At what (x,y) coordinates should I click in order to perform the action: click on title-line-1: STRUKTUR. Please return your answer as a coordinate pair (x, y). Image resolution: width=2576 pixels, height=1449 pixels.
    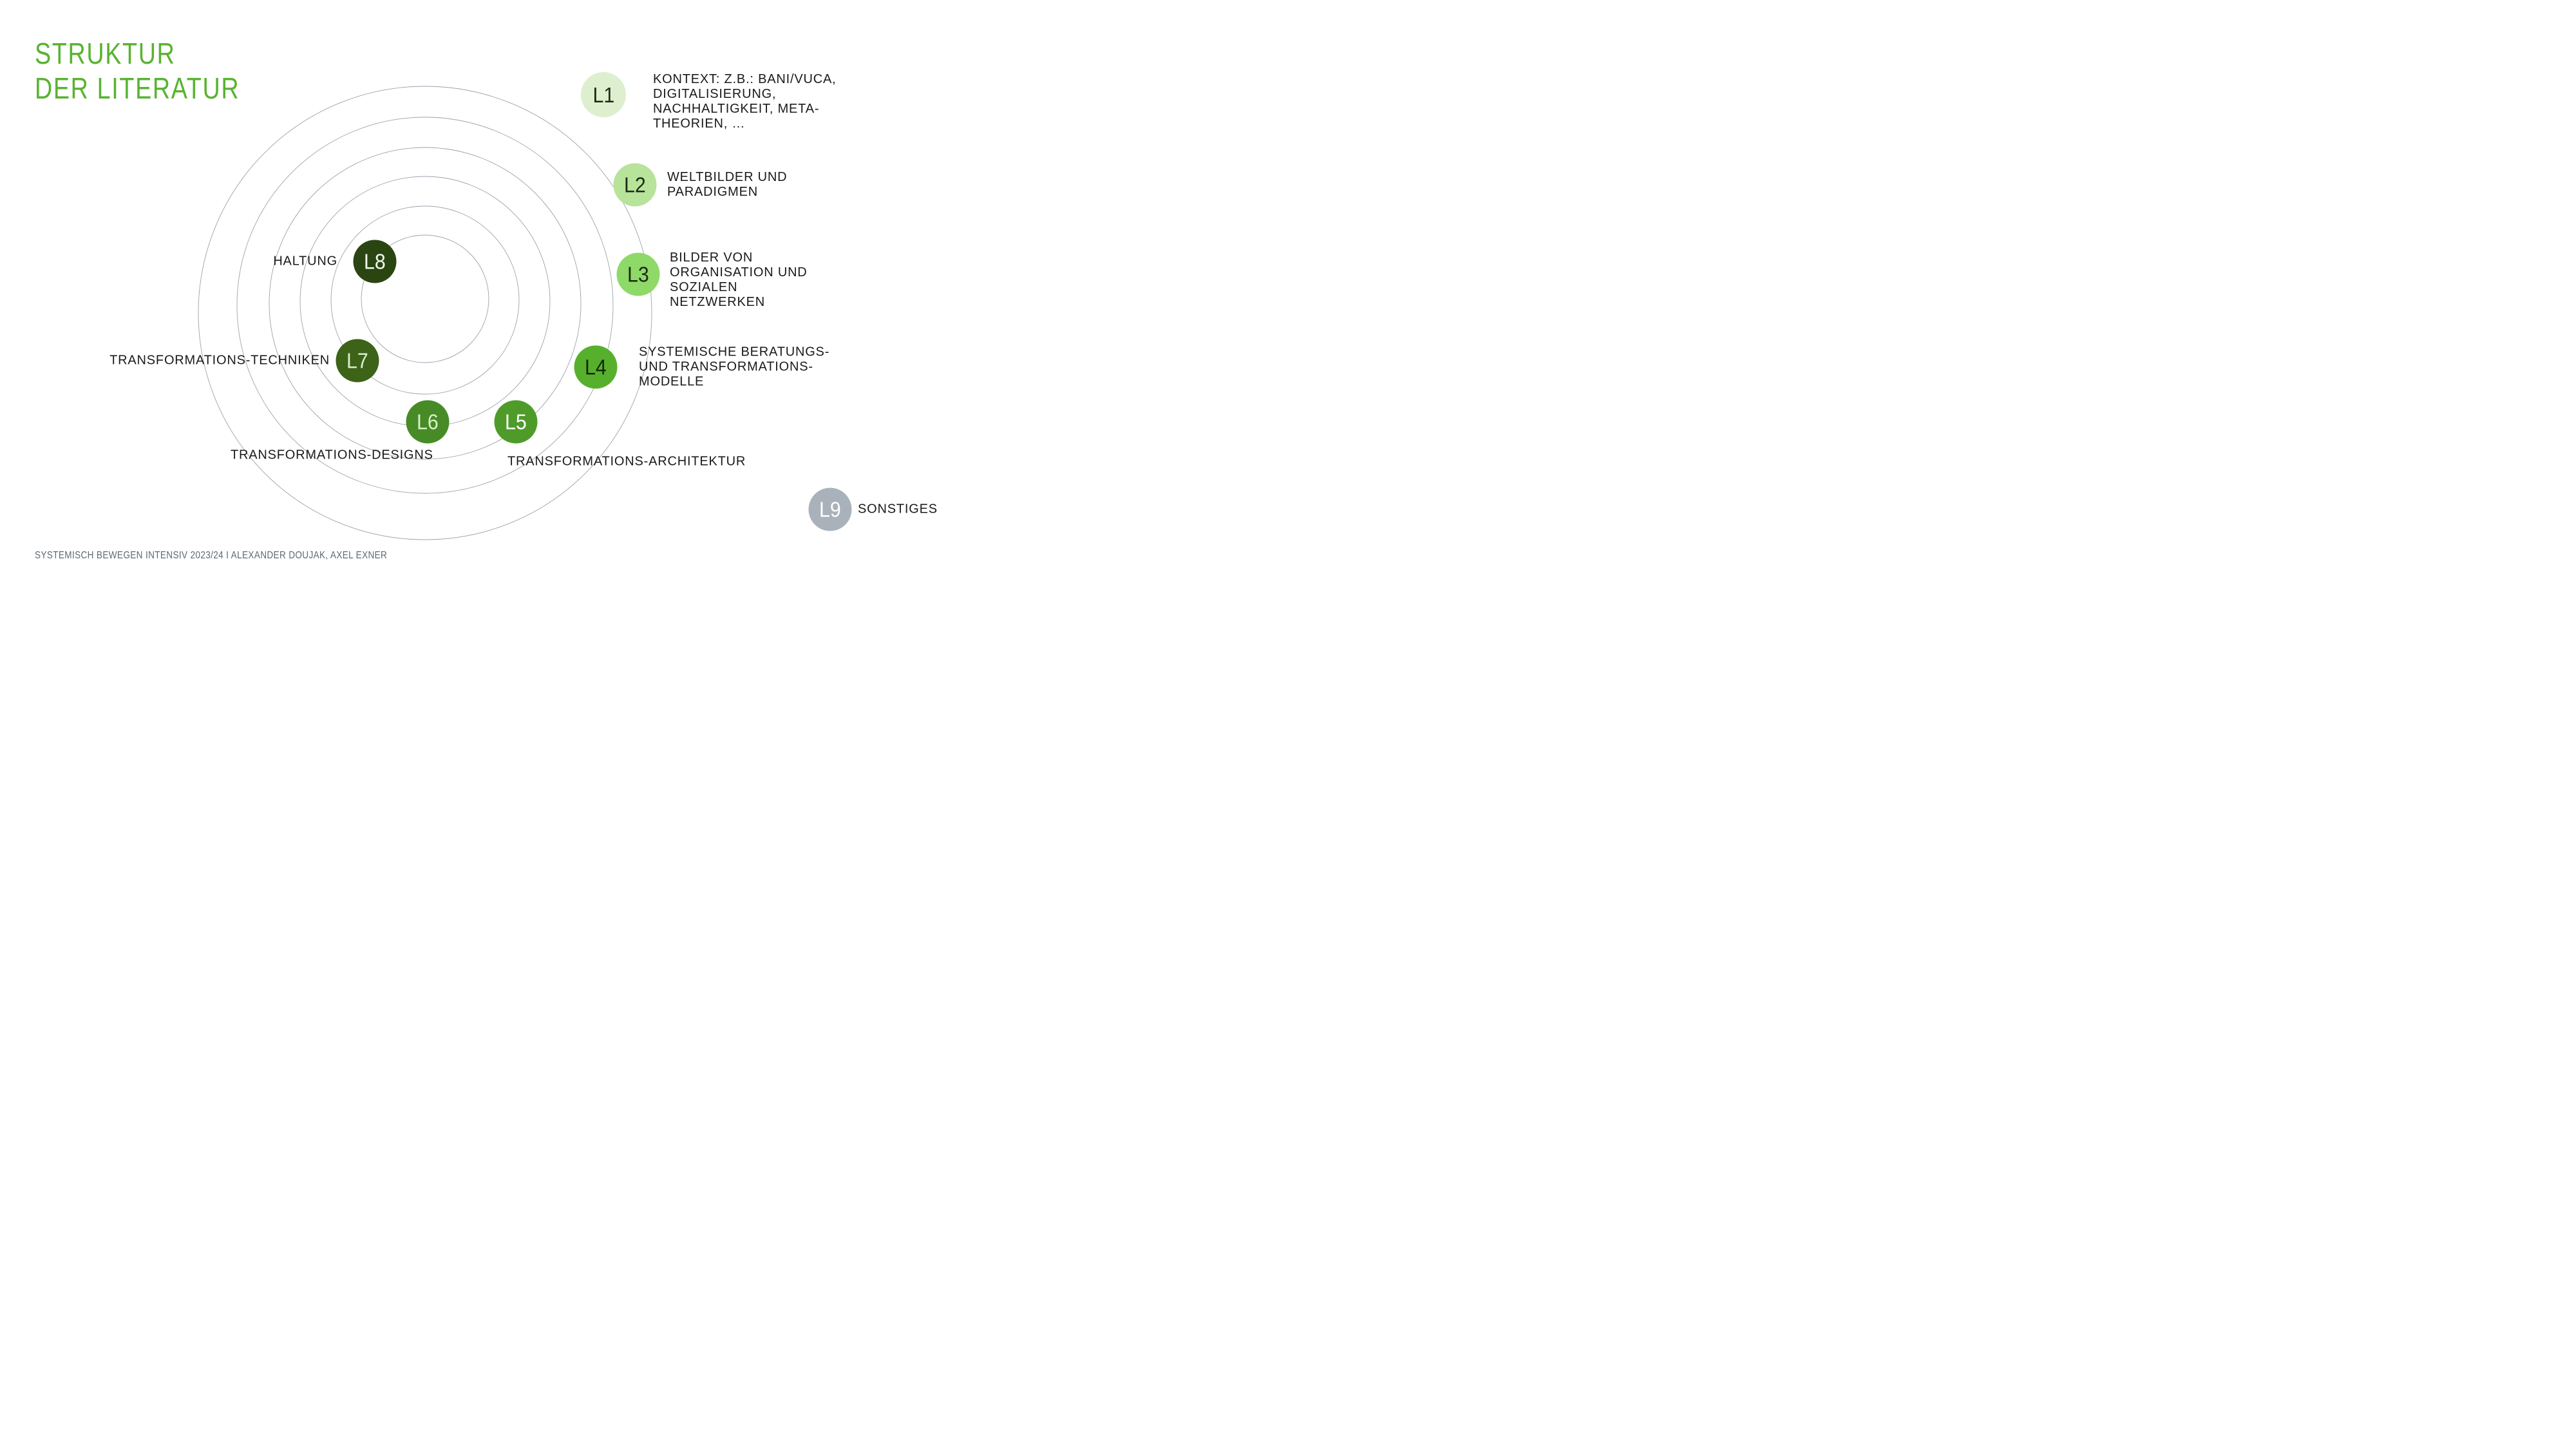
    Looking at the image, I should click on (105, 54).